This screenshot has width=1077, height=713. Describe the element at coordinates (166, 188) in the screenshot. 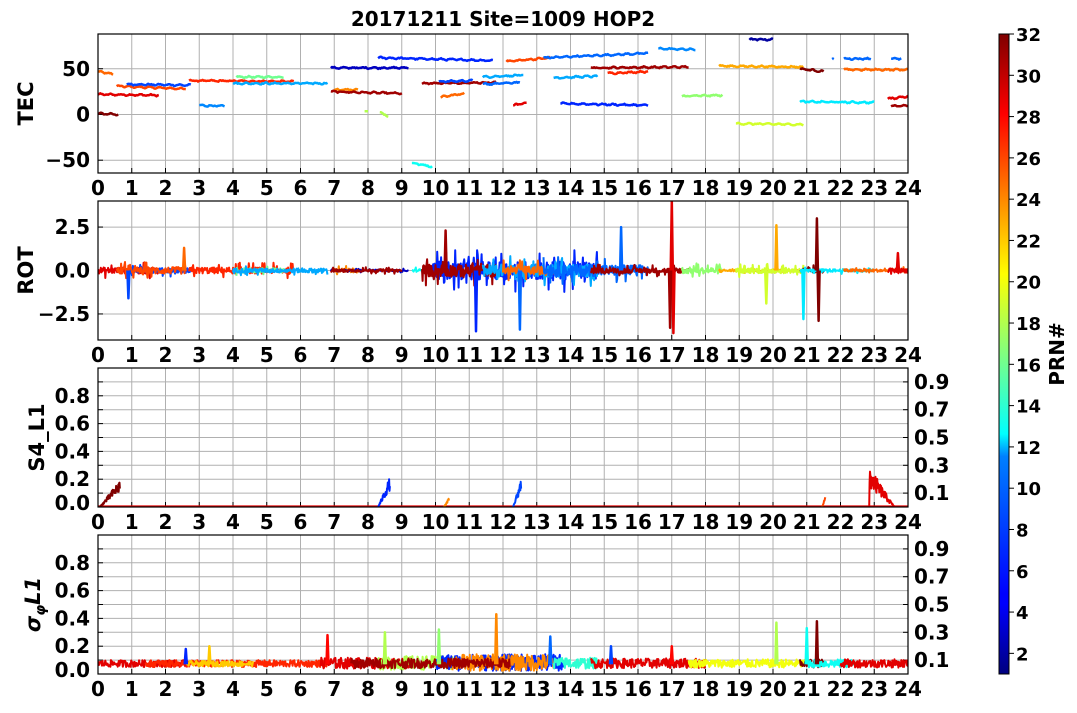

I see `x-tick-label: 2` at that location.